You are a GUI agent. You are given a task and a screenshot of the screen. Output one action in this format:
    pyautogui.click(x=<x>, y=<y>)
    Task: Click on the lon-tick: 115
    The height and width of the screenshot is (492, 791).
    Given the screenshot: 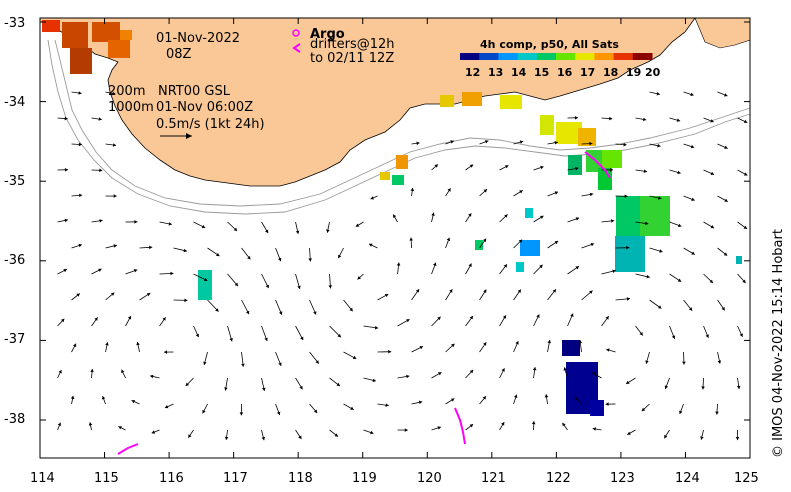 What is the action you would take?
    pyautogui.click(x=106, y=478)
    